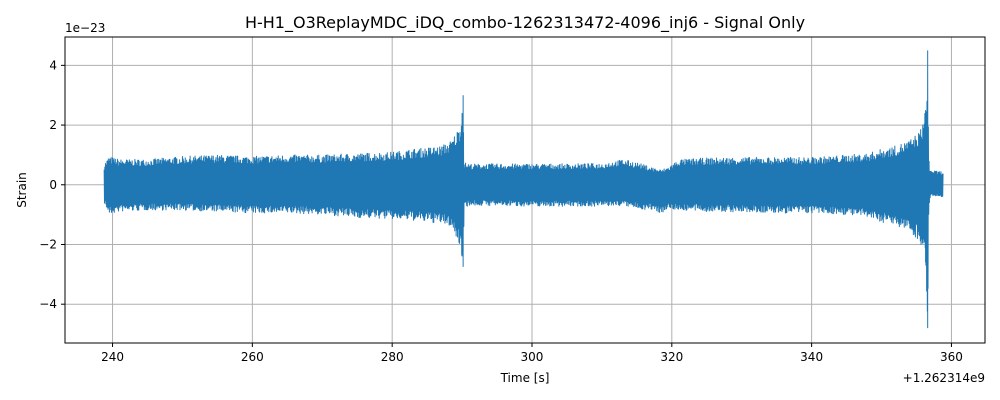 This screenshot has height=400, width=1000. Describe the element at coordinates (48, 244) in the screenshot. I see `y-tick-label: −2` at that location.